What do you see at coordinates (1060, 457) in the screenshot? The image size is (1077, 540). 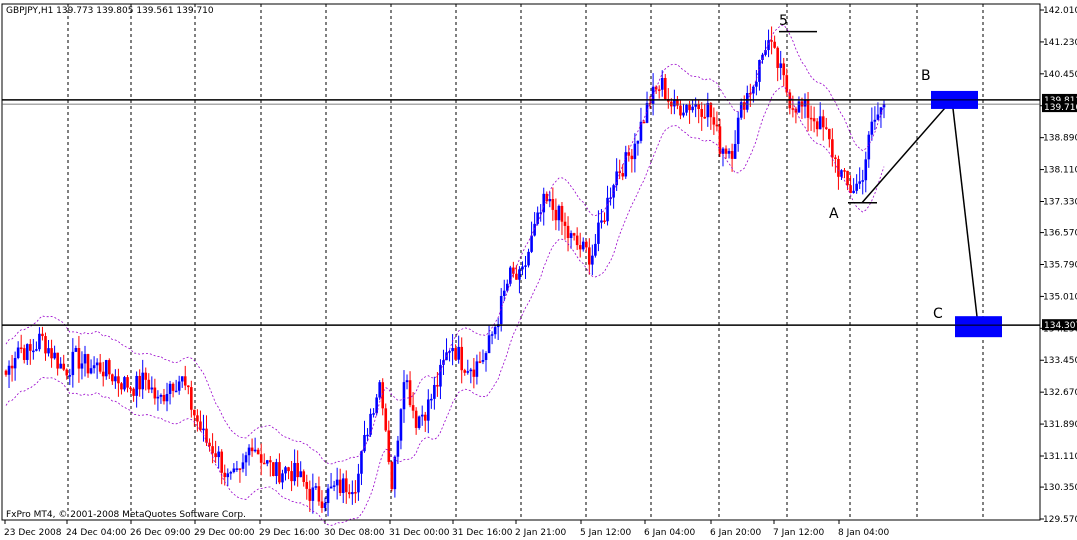 I see `y-tick-label: 131.110` at bounding box center [1060, 457].